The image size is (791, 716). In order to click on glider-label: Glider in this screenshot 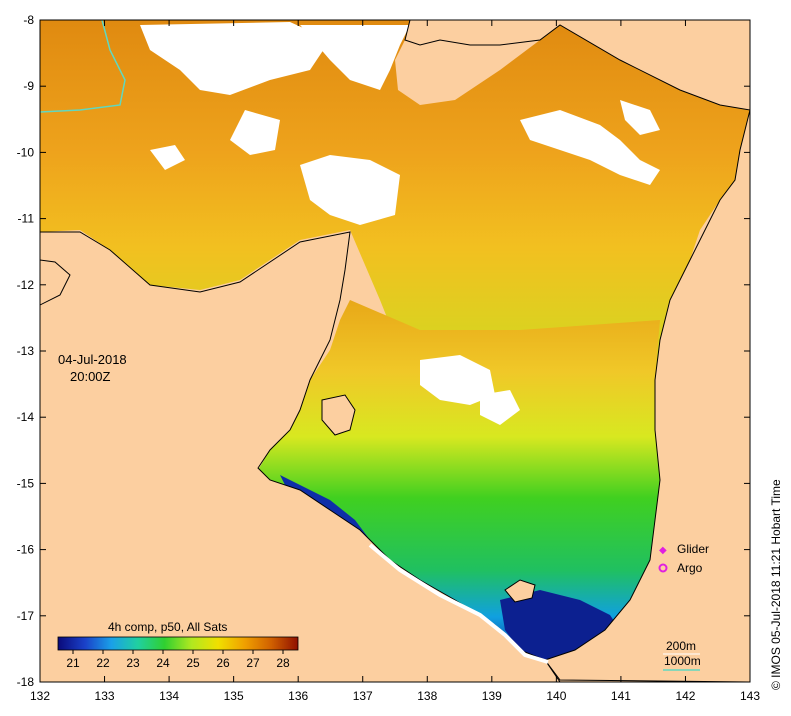, I will do `click(693, 549)`.